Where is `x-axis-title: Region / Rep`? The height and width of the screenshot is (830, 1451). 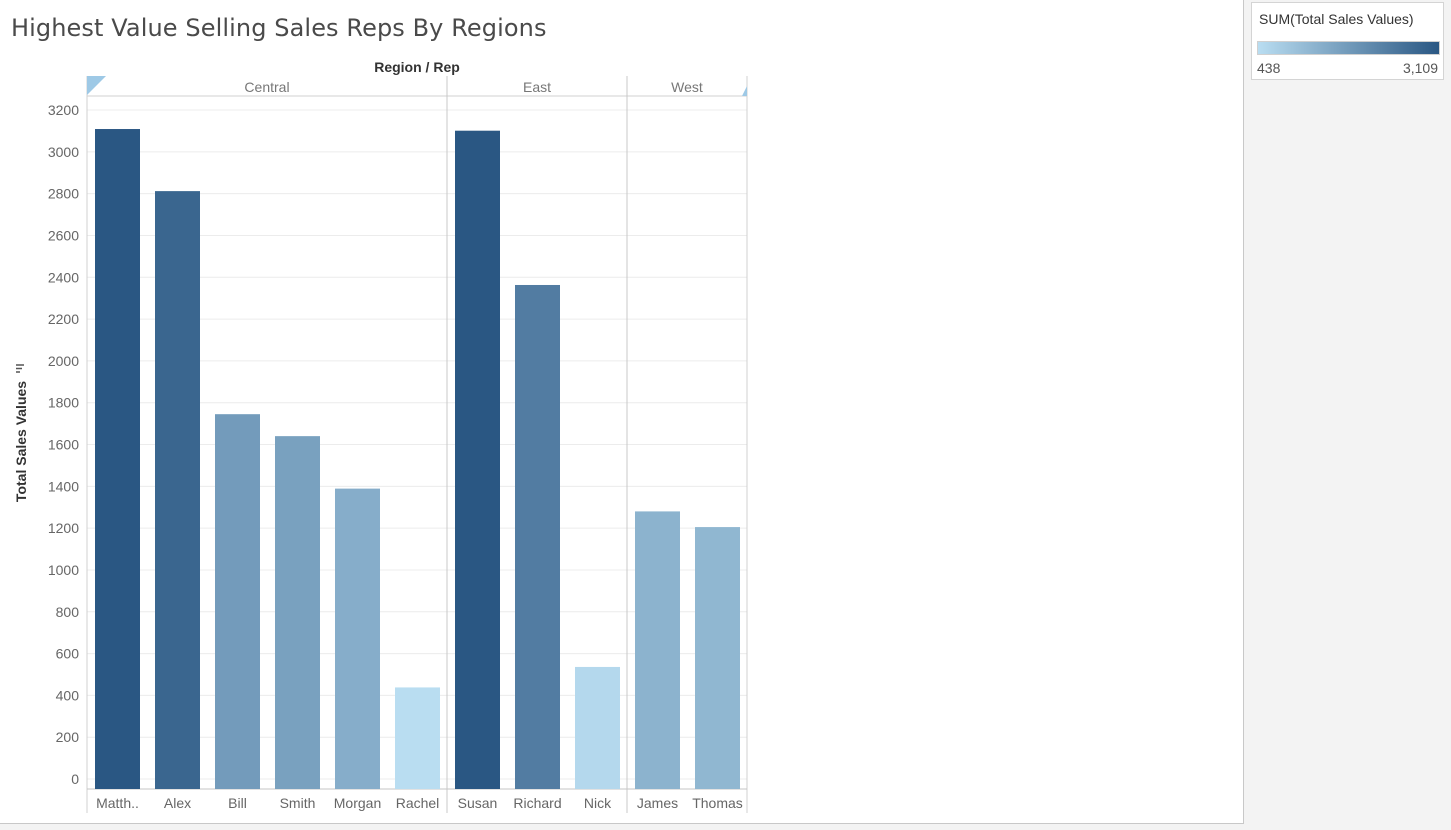 x-axis-title: Region / Rep is located at coordinates (417, 67).